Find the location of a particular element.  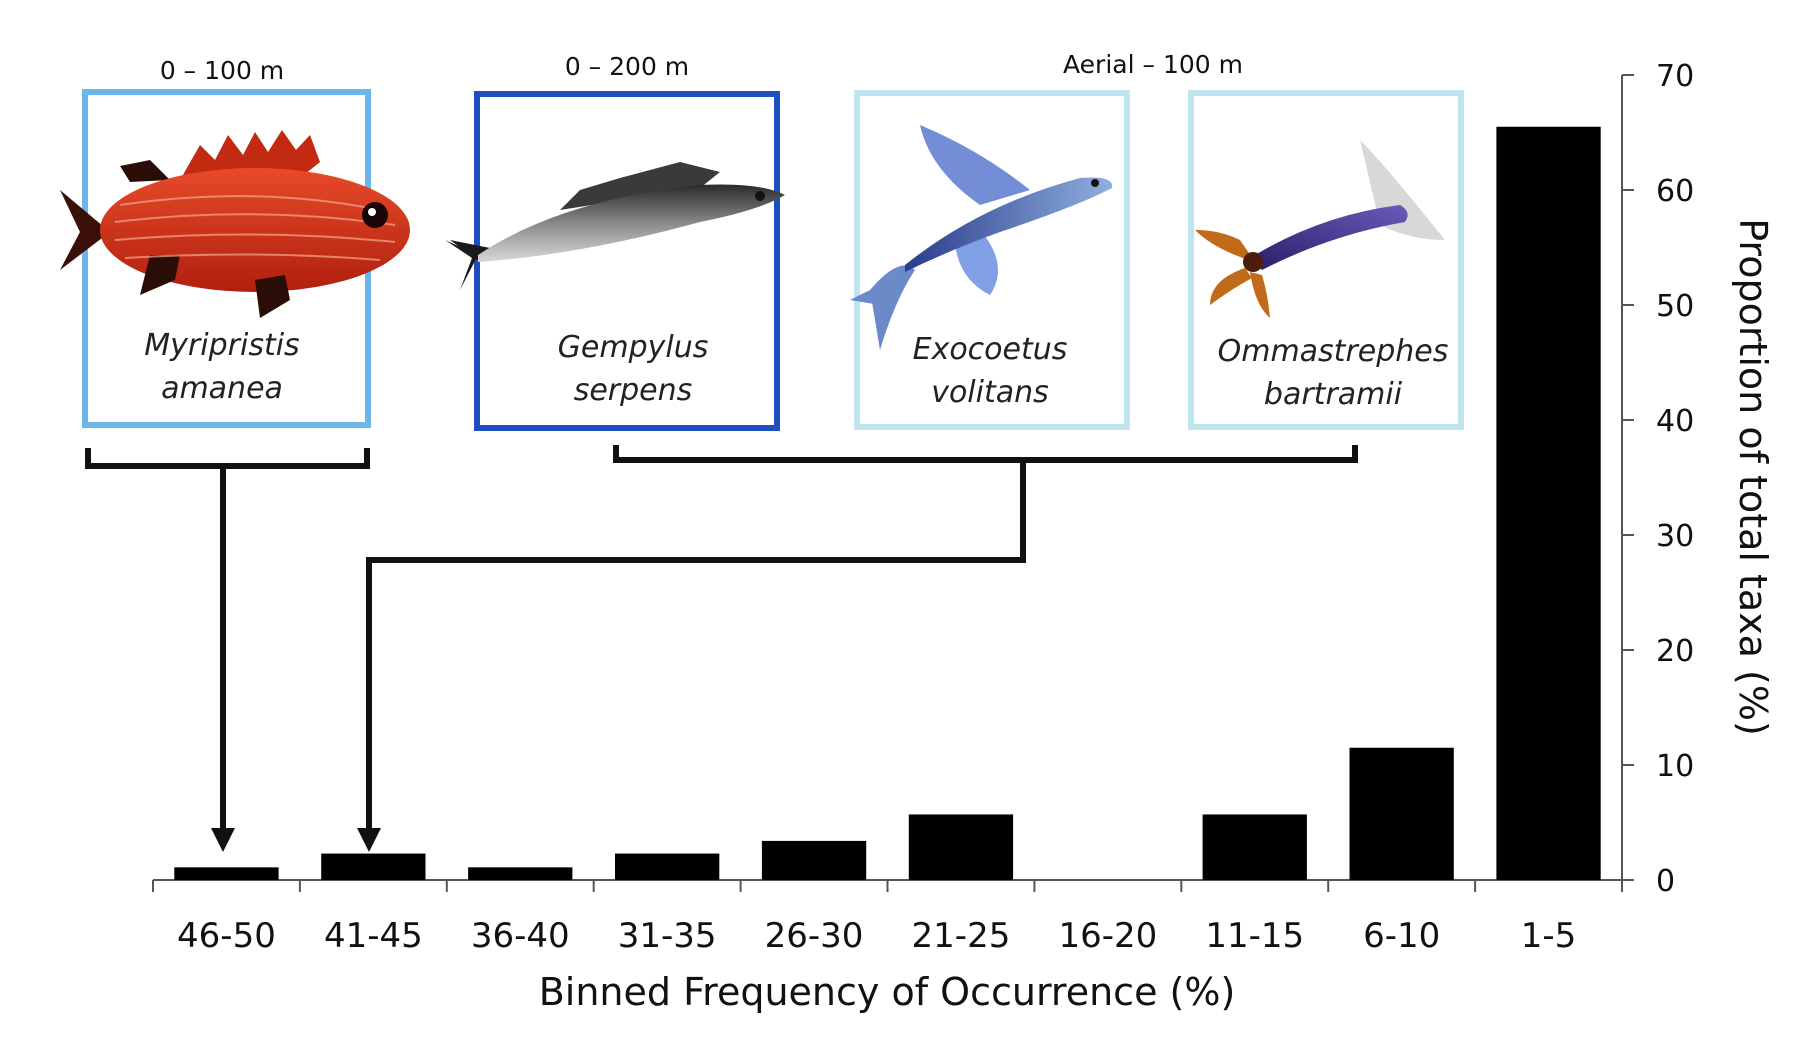

y-tick-label: 40 is located at coordinates (1675, 421).